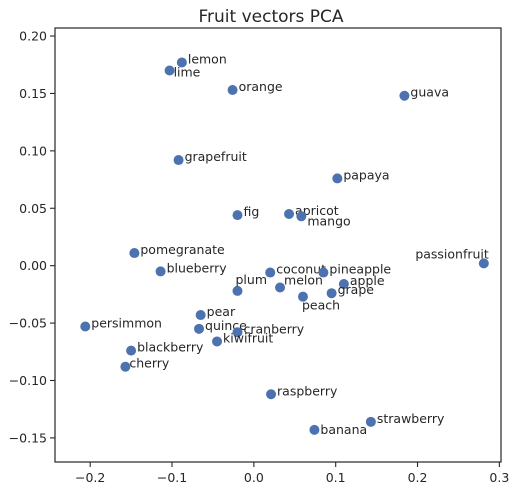 The image size is (514, 496). Describe the element at coordinates (33, 150) in the screenshot. I see `y-tick-label: 0.10` at that location.